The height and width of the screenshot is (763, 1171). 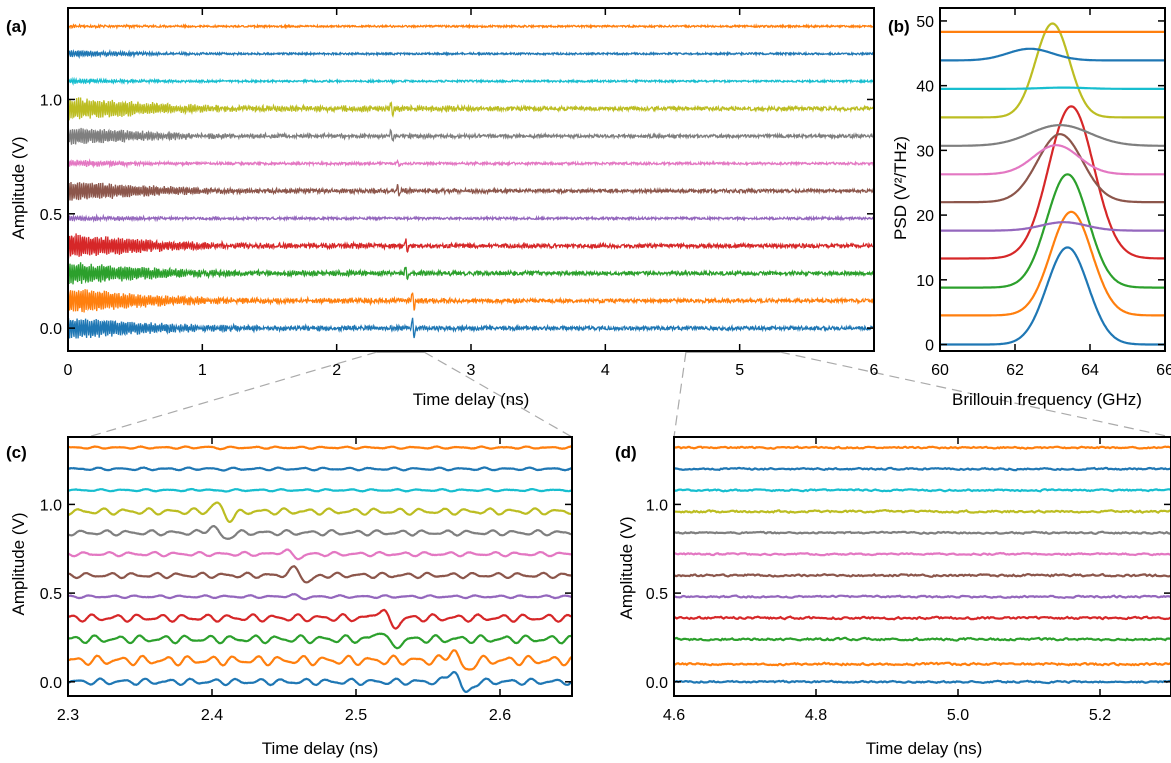 What do you see at coordinates (1100, 715) in the screenshot?
I see `panel-d-xtick-label: 5.2` at bounding box center [1100, 715].